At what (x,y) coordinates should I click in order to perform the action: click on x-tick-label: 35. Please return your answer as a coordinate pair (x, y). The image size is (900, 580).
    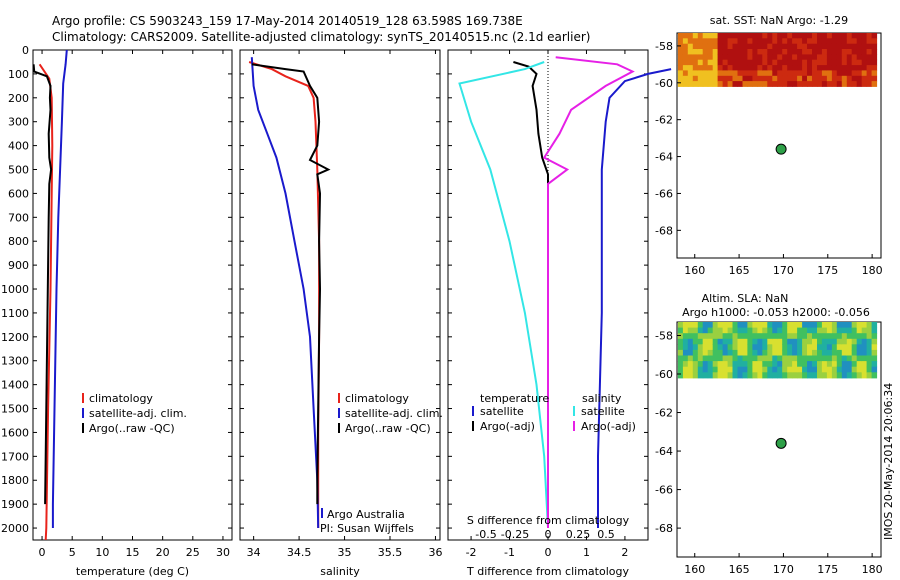
    Looking at the image, I should click on (345, 552).